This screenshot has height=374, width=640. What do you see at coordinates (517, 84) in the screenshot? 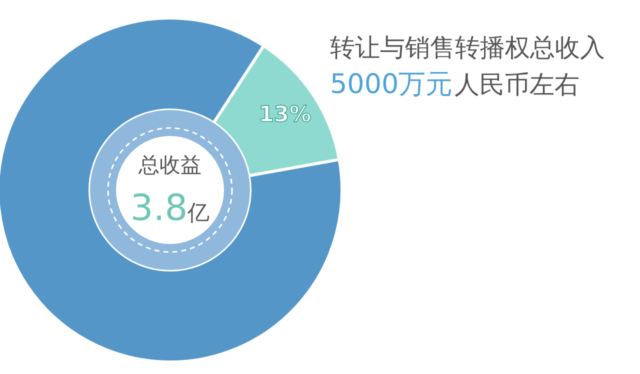
I see `text: 人民币左右` at bounding box center [517, 84].